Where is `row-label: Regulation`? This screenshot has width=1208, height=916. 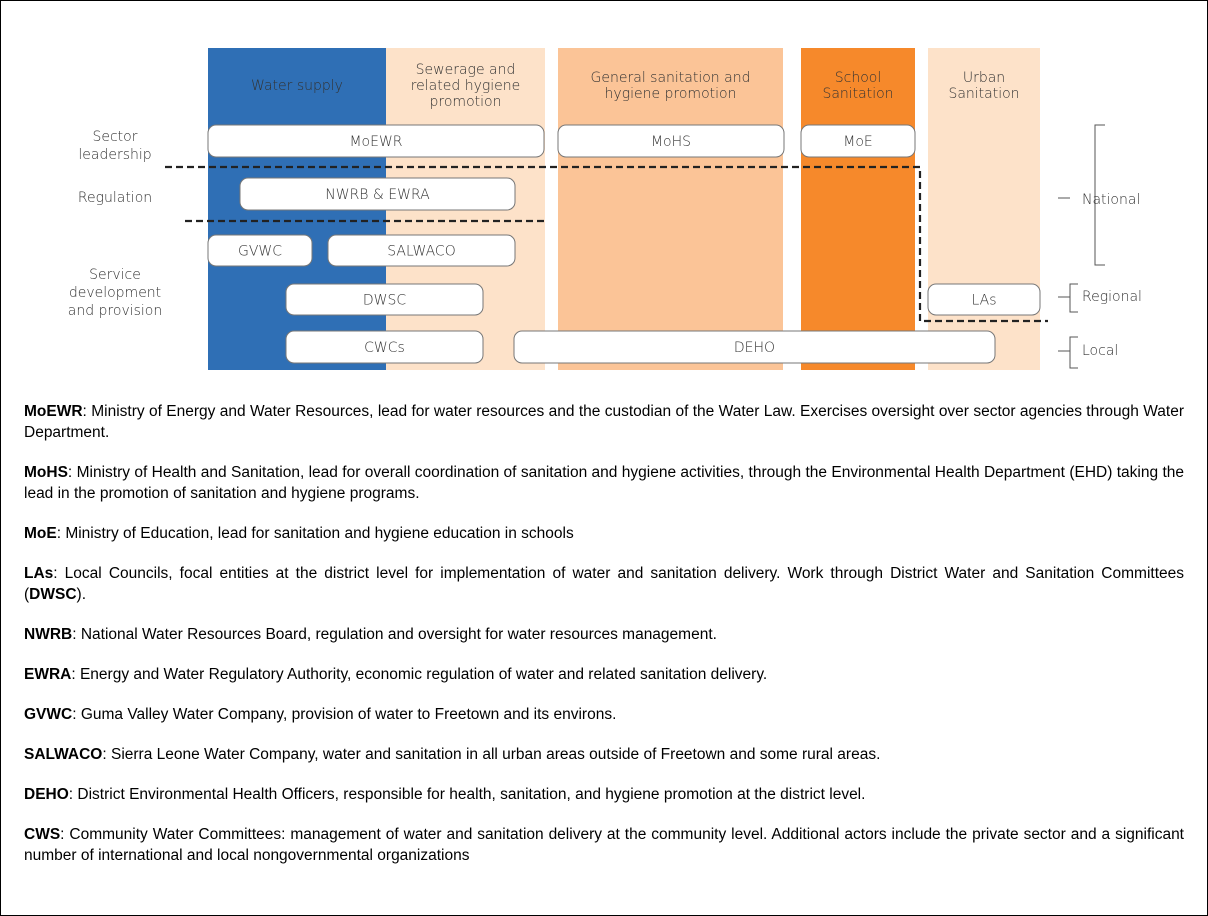 row-label: Regulation is located at coordinates (115, 198).